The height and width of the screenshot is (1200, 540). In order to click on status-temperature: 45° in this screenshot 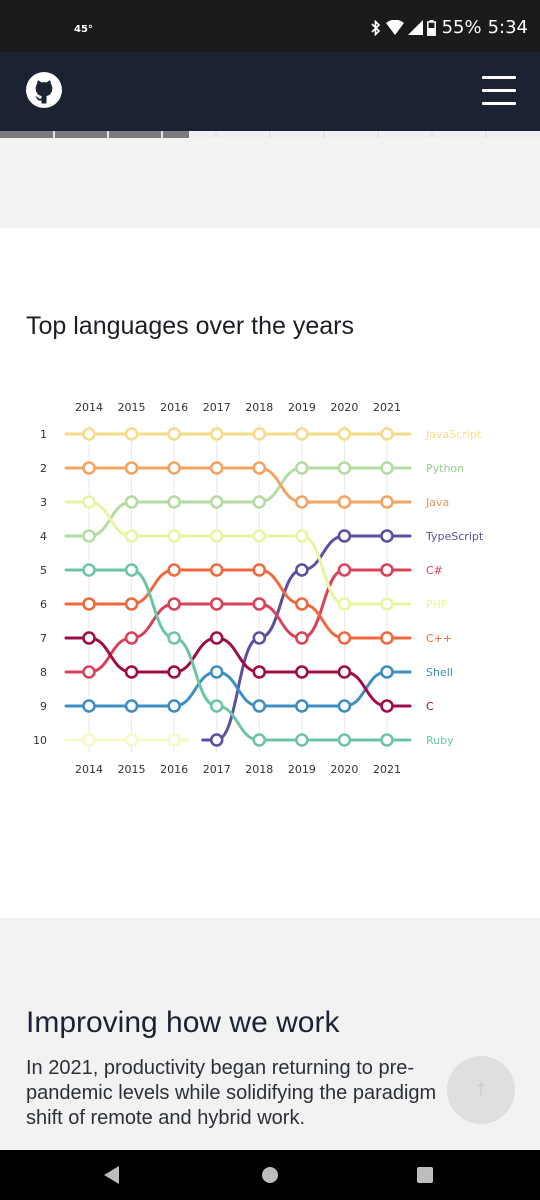, I will do `click(83, 29)`.